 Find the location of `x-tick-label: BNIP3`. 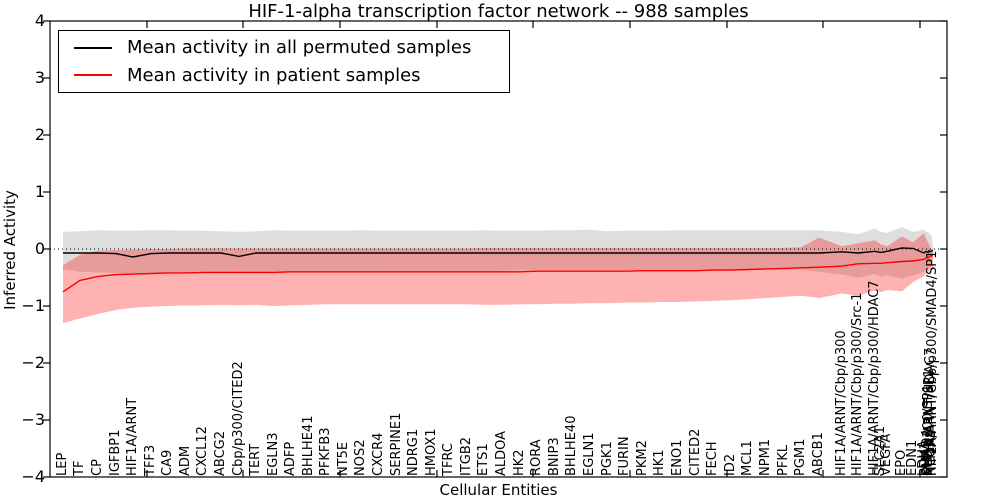

x-tick-label: BNIP3 is located at coordinates (554, 456).